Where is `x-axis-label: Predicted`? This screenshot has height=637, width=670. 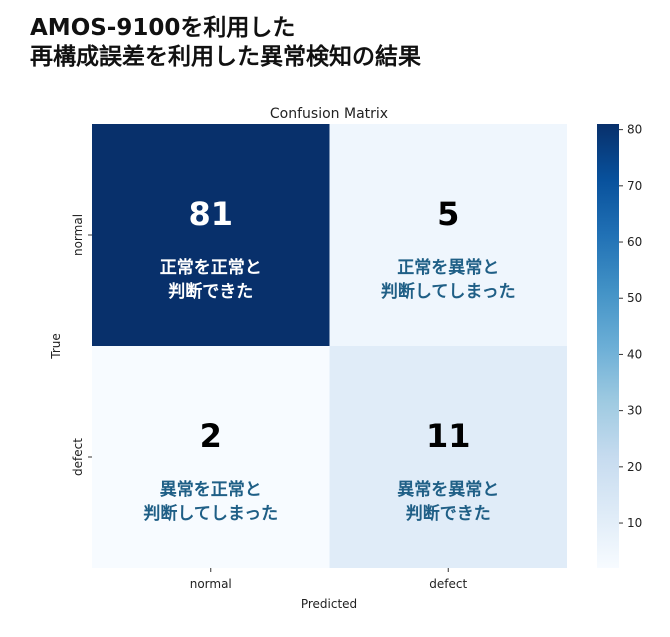
x-axis-label: Predicted is located at coordinates (329, 604).